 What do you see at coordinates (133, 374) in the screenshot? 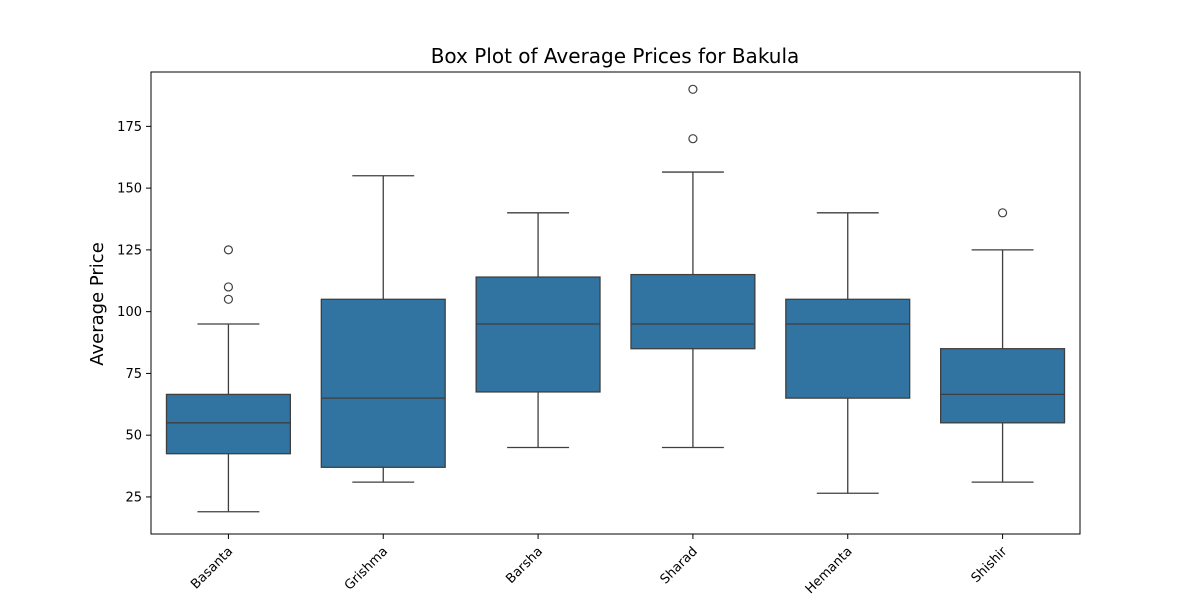
I see `y-tick-label: 75` at bounding box center [133, 374].